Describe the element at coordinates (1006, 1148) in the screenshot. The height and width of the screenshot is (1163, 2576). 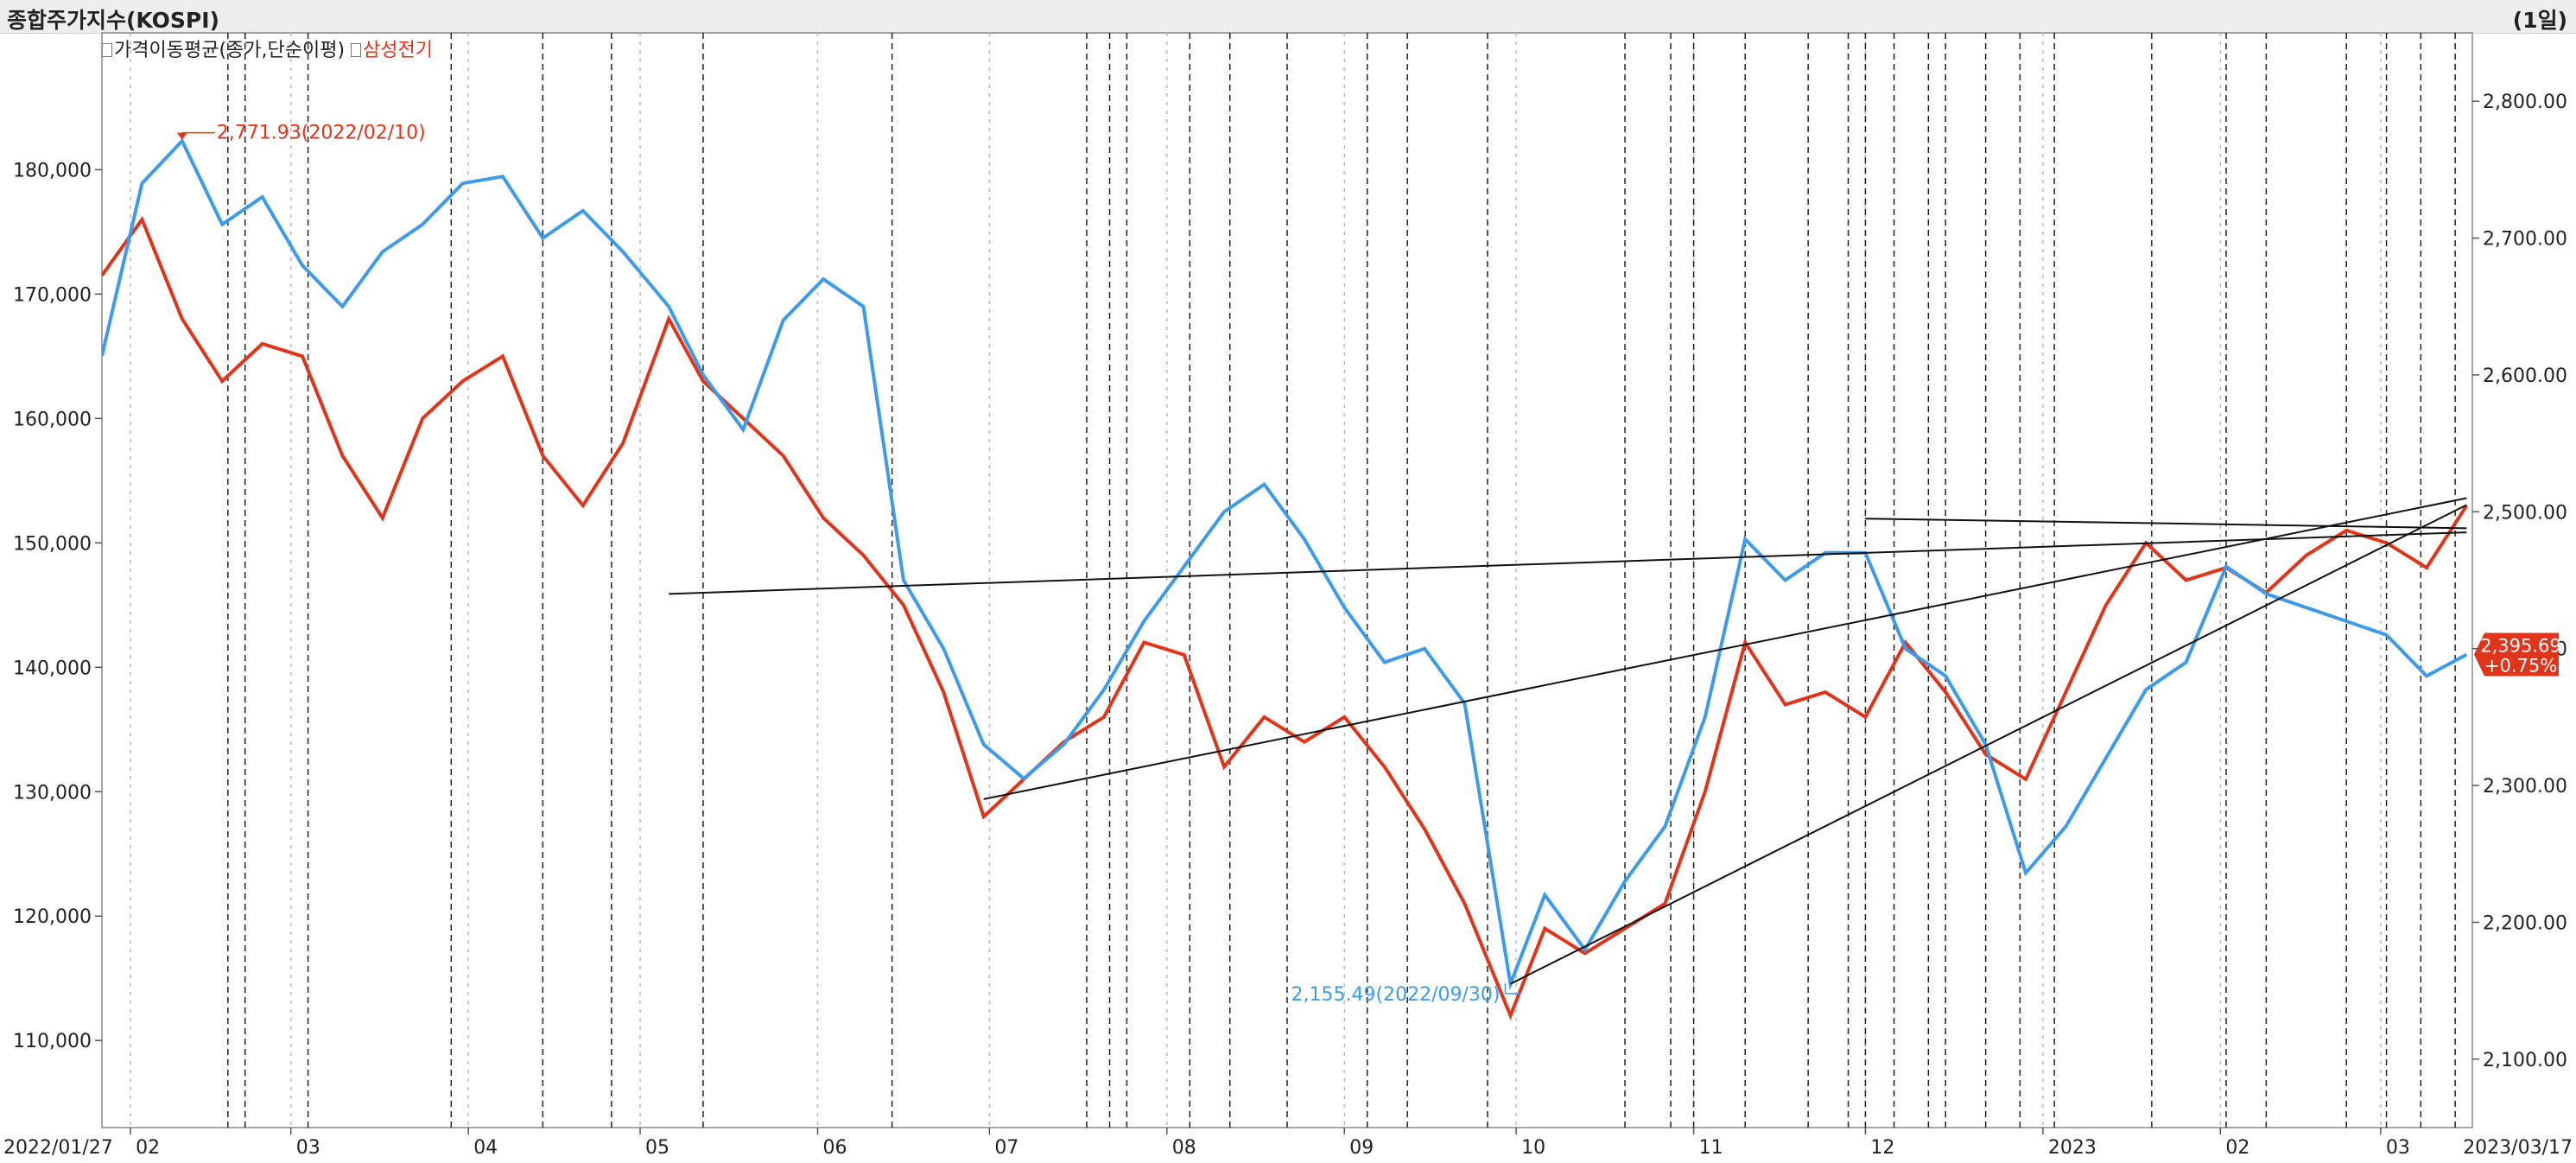
I see `x-tick-label: 07` at that location.